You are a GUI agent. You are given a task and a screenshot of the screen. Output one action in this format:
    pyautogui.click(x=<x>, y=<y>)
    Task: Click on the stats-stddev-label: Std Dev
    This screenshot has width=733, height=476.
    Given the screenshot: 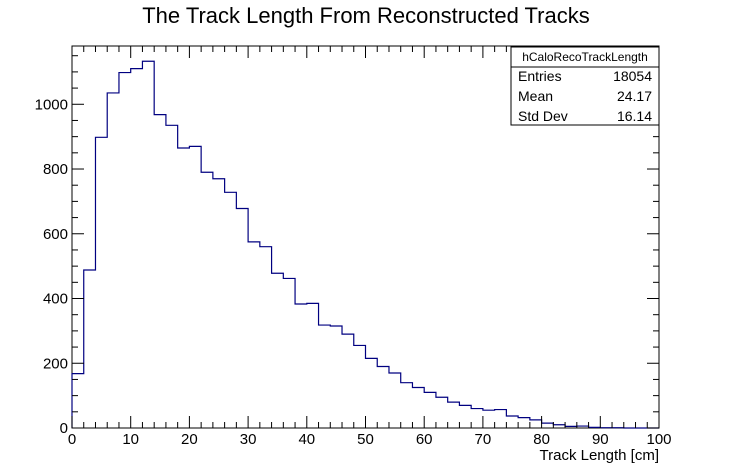 What is the action you would take?
    pyautogui.click(x=543, y=116)
    